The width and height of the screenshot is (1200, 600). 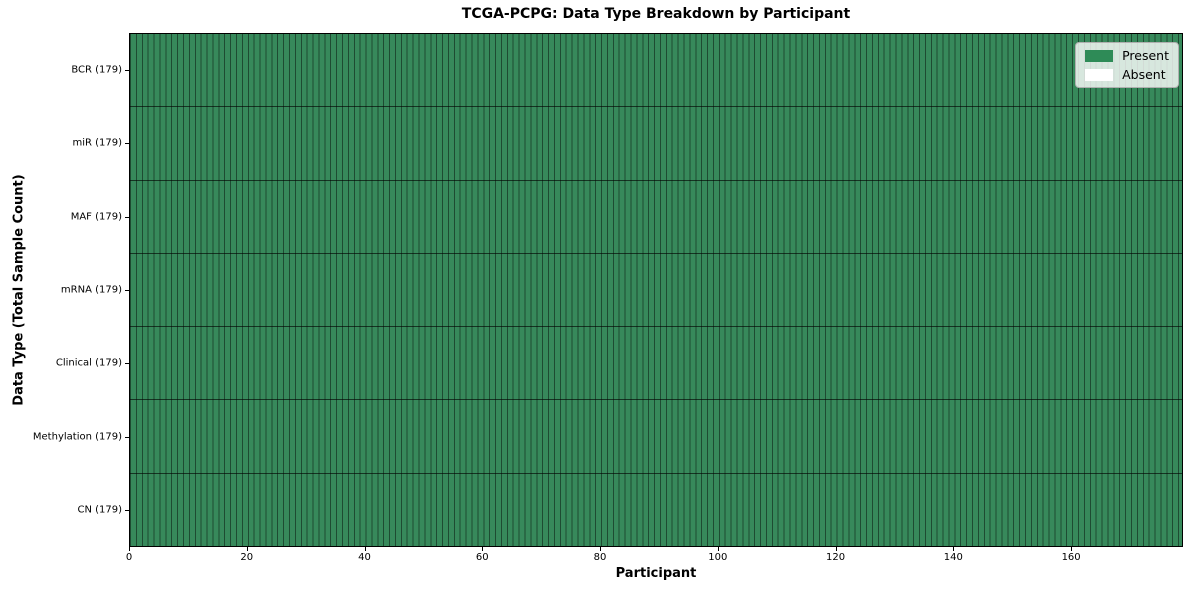 I want to click on row-band-mrna, so click(x=656, y=290).